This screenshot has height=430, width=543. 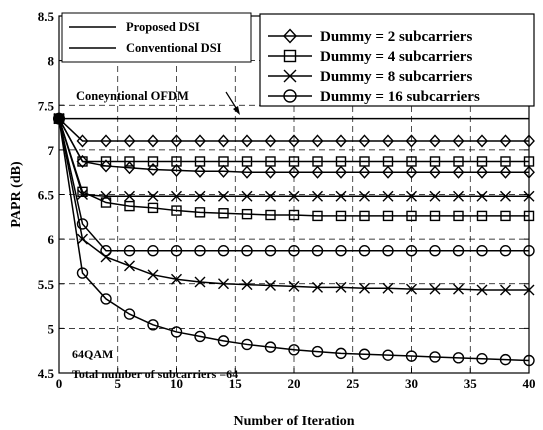 What do you see at coordinates (529, 383) in the screenshot?
I see `x-tick-label: 40` at bounding box center [529, 383].